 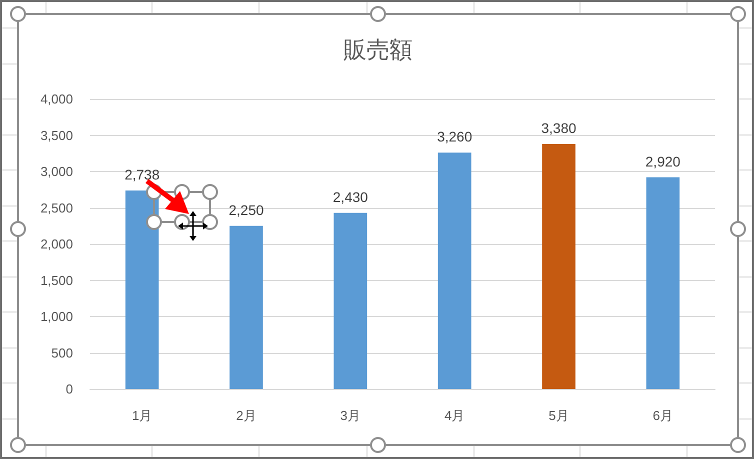 I want to click on y-tick-label: 500, so click(x=62, y=352).